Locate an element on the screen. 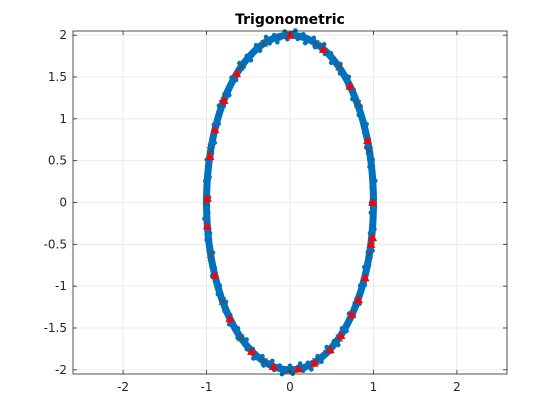 This screenshot has width=560, height=420. y-tick-label: -2 is located at coordinates (61, 370).